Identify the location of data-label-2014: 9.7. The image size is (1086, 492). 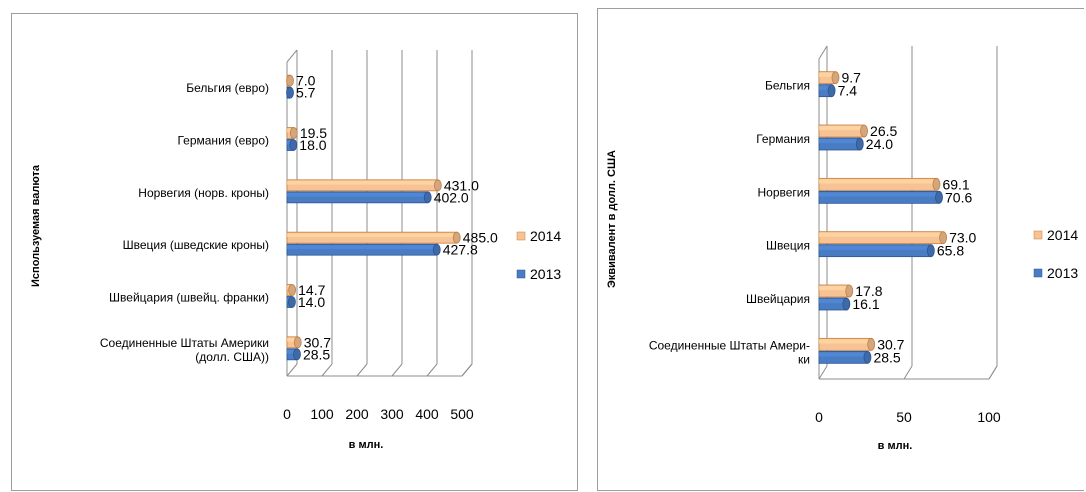
(851, 78).